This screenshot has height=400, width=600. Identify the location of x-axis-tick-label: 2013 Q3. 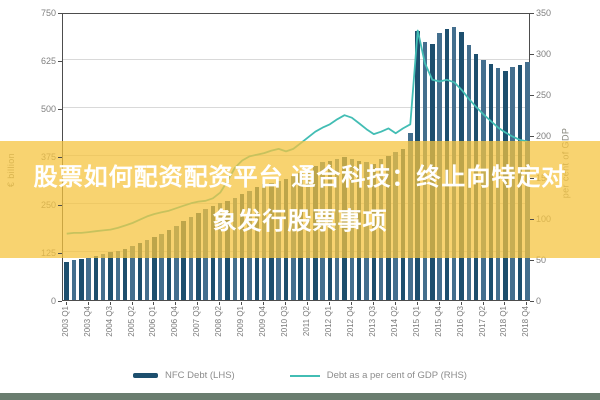
(372, 321).